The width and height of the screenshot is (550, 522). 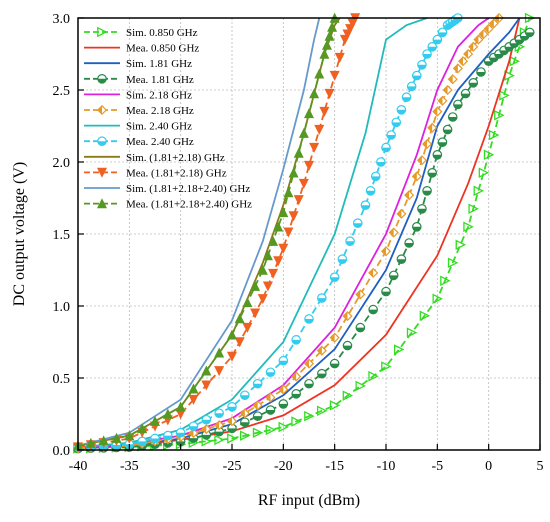 What do you see at coordinates (62, 235) in the screenshot?
I see `y-tick-label: 1.5` at bounding box center [62, 235].